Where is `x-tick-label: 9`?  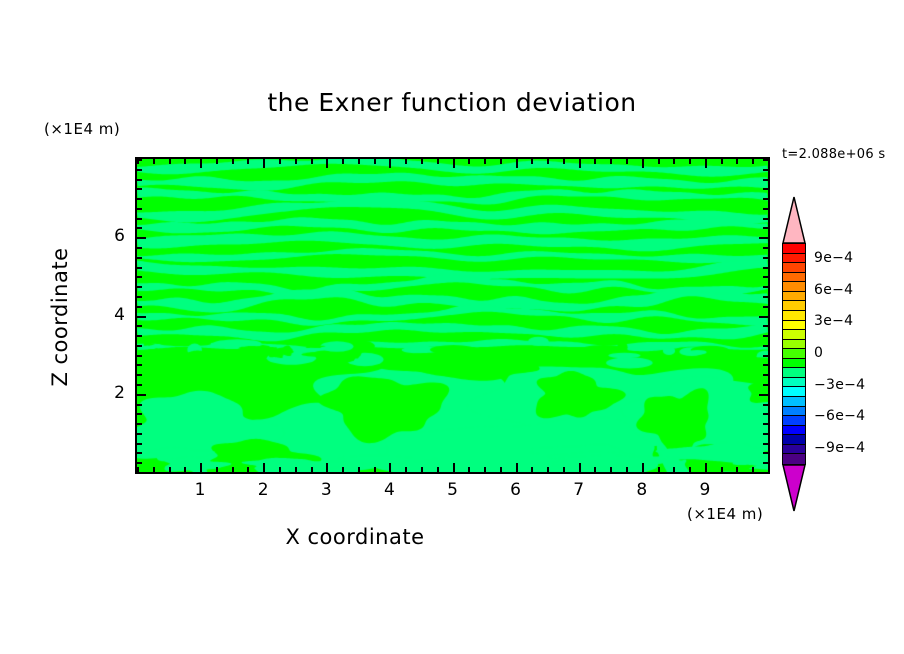 x-tick-label: 9 is located at coordinates (705, 490).